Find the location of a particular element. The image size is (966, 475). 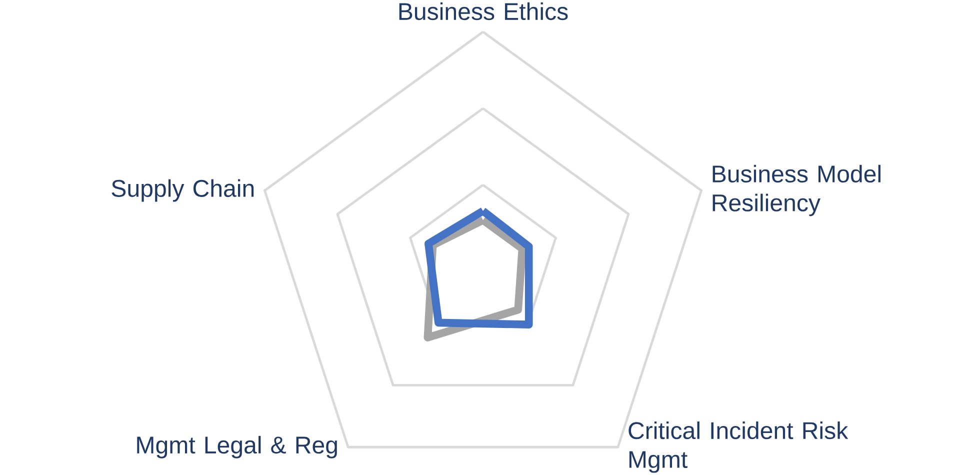

spoke-label: Mgmt Legal & Reg is located at coordinates (237, 447).